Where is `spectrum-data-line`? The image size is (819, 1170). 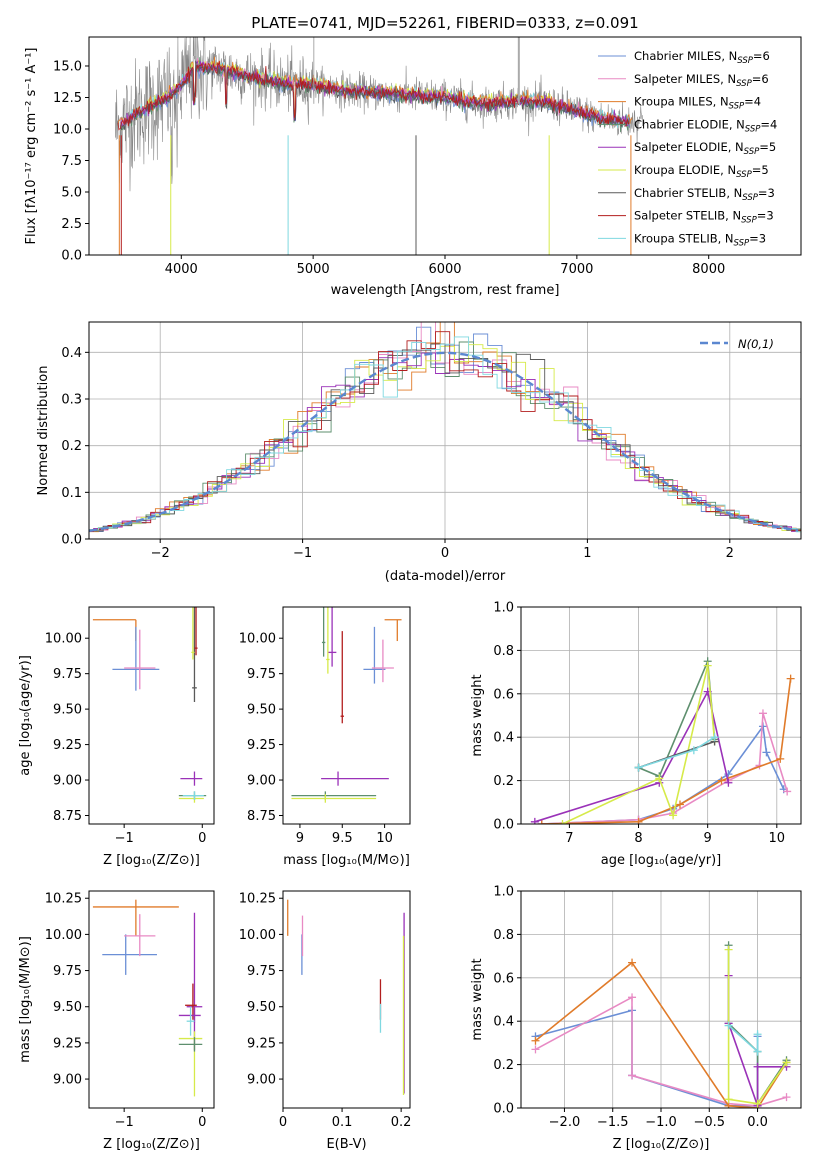 spectrum-data-line is located at coordinates (379, 114).